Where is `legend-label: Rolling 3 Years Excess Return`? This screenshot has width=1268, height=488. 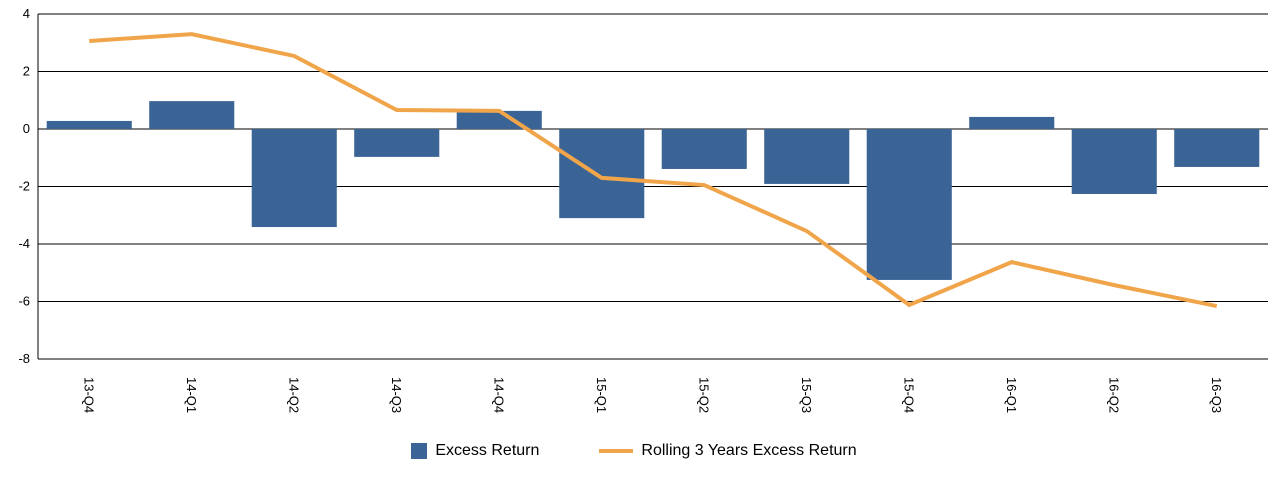 legend-label: Rolling 3 Years Excess Return is located at coordinates (749, 450).